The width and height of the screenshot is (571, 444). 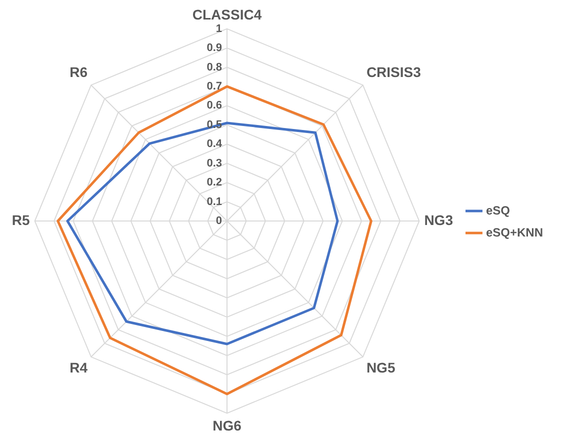 What do you see at coordinates (381, 368) in the screenshot?
I see `spoke-label: NG5` at bounding box center [381, 368].